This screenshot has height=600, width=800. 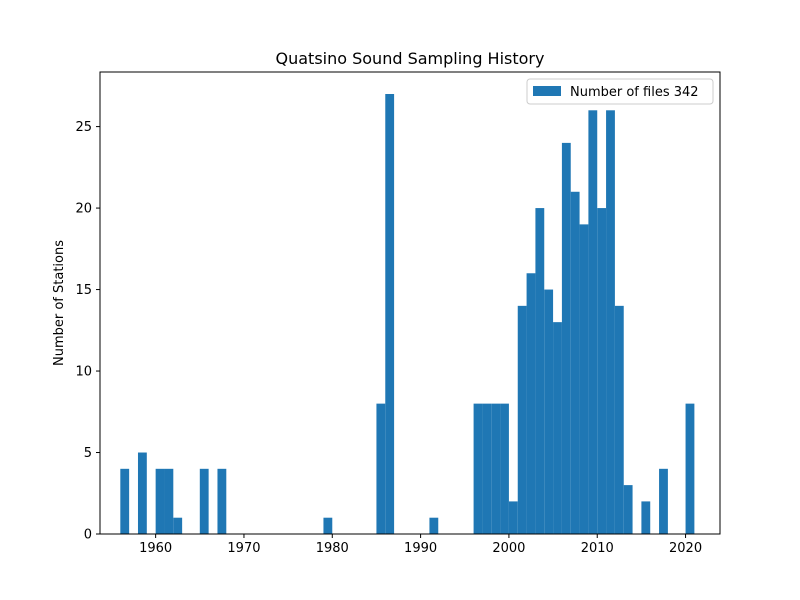 What do you see at coordinates (88, 535) in the screenshot?
I see `y-tick-label: 0` at bounding box center [88, 535].